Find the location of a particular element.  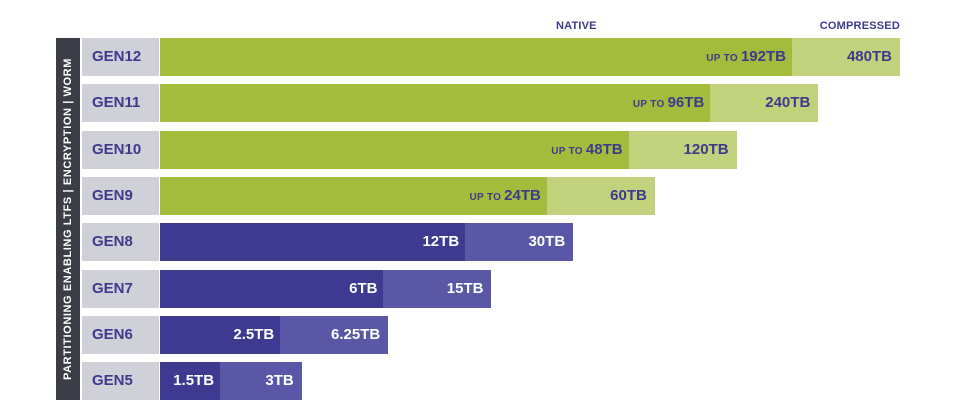

compressed-value-label: 120TB is located at coordinates (706, 149).